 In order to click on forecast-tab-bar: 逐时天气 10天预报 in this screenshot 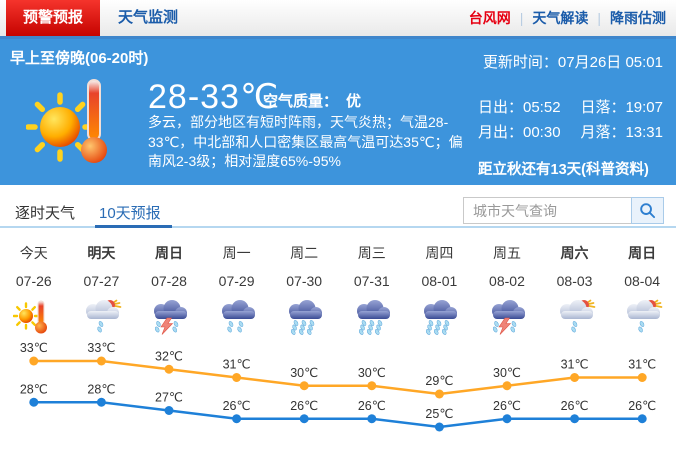, I will do `click(338, 211)`.